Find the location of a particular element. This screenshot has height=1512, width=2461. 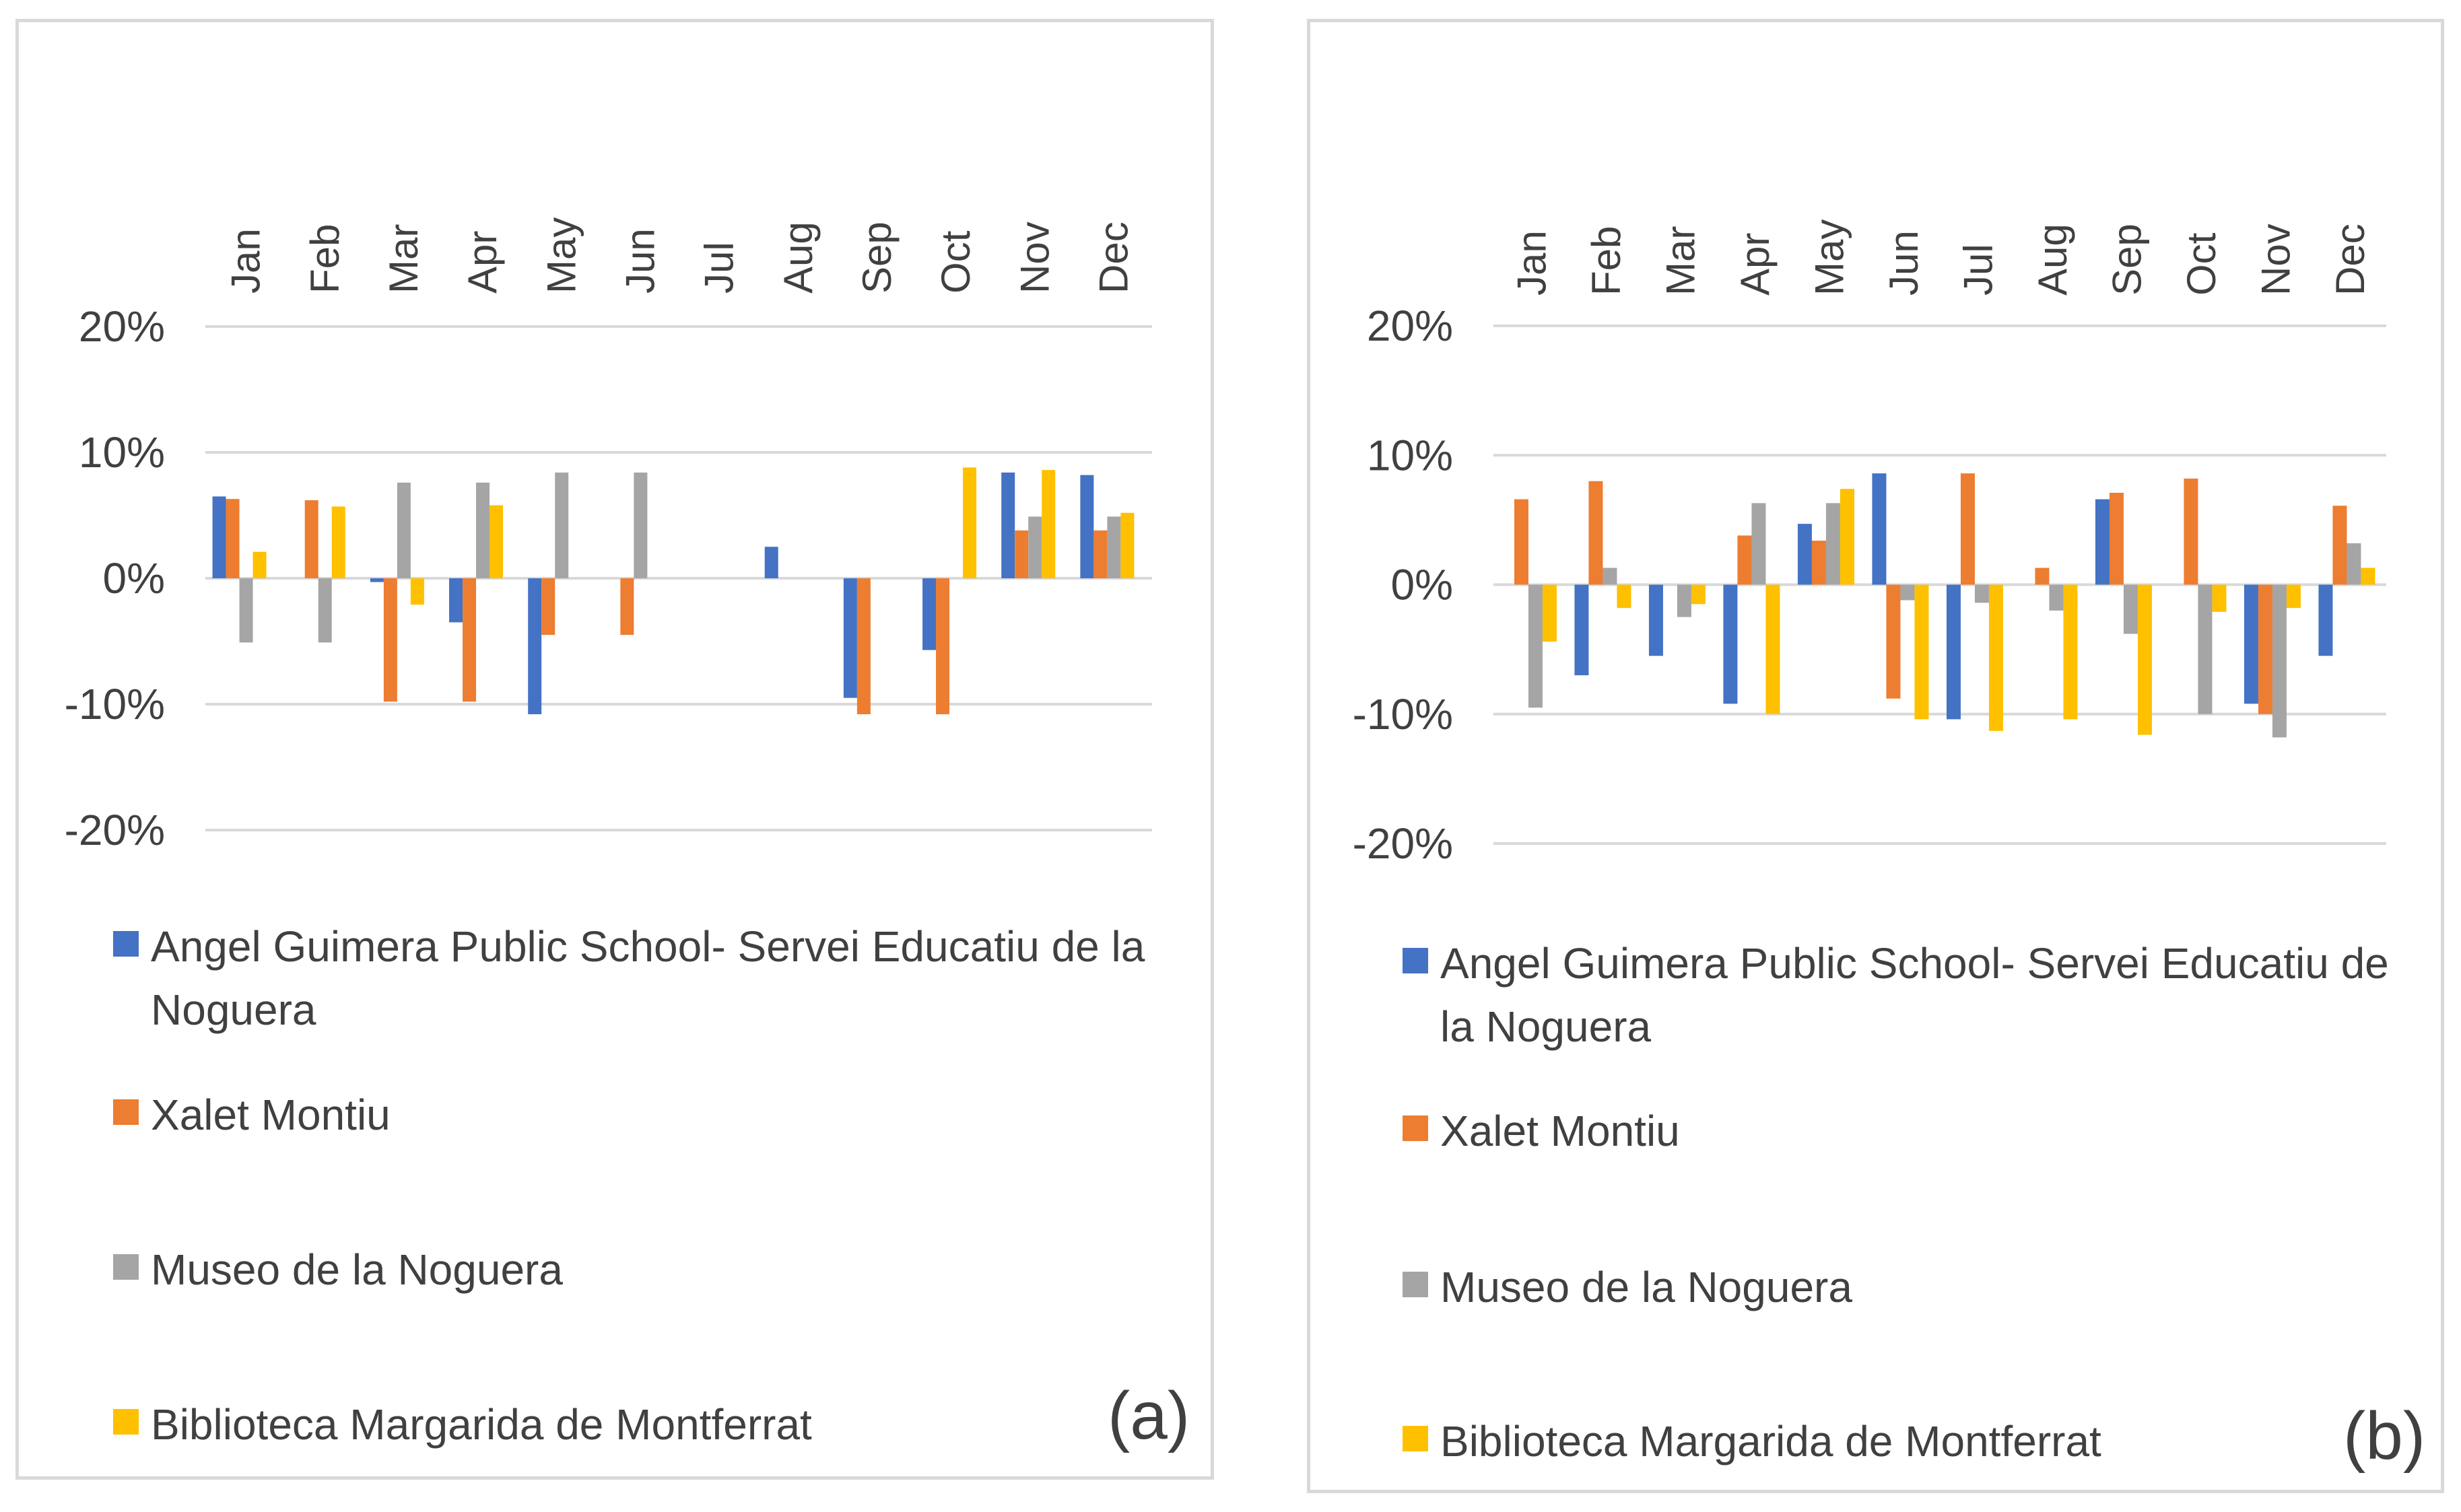

y-tick-label: 0% is located at coordinates (134, 578).